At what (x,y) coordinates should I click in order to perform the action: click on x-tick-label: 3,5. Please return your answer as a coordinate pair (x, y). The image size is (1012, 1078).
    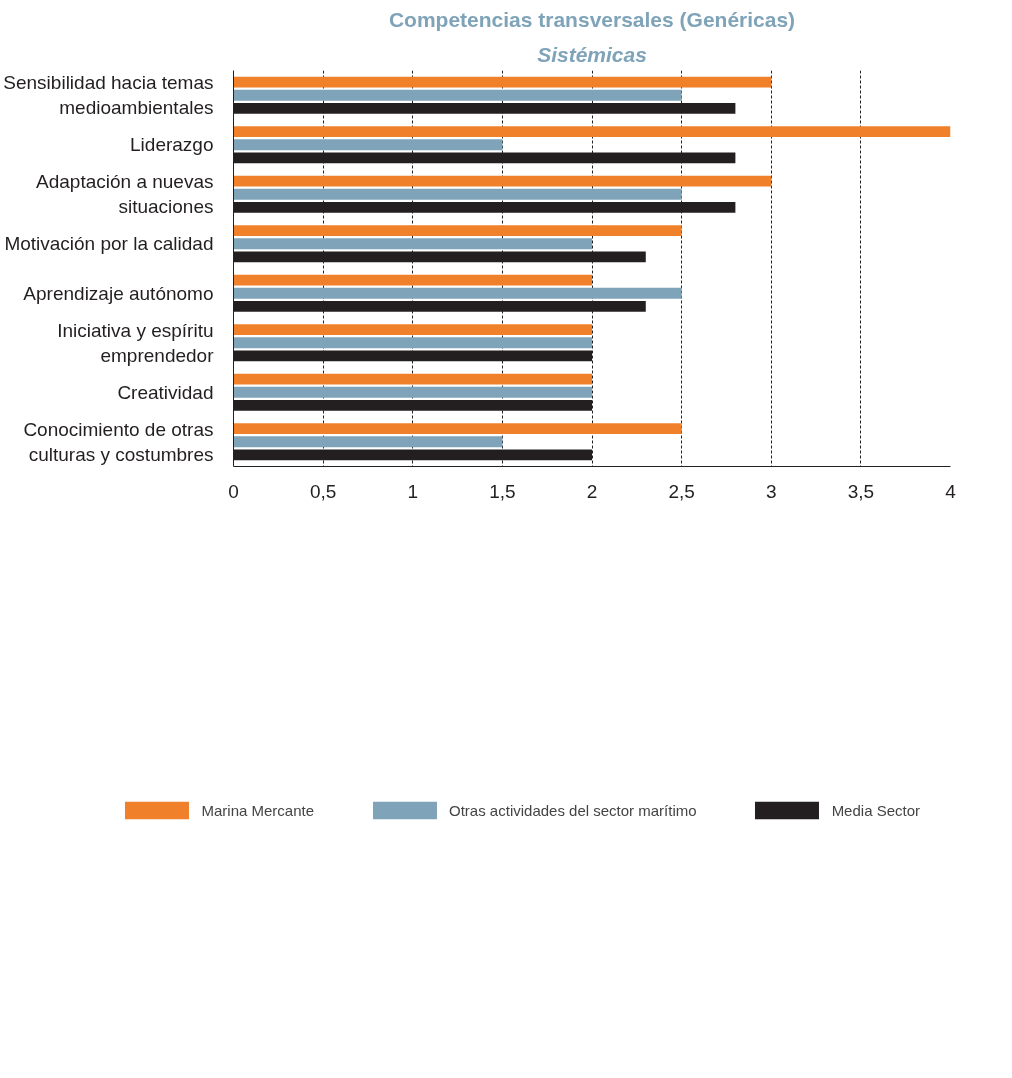
    Looking at the image, I should click on (861, 491).